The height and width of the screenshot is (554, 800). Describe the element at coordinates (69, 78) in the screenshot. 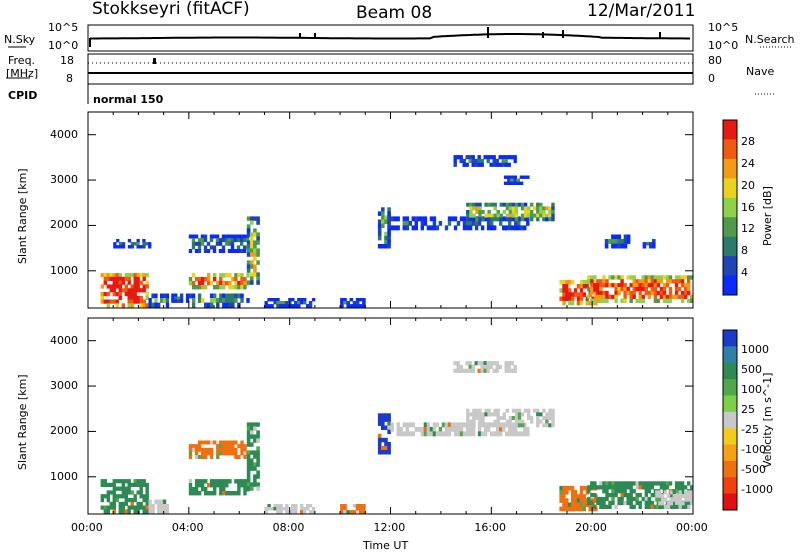

I see `freq-tick-bottom: 8` at that location.